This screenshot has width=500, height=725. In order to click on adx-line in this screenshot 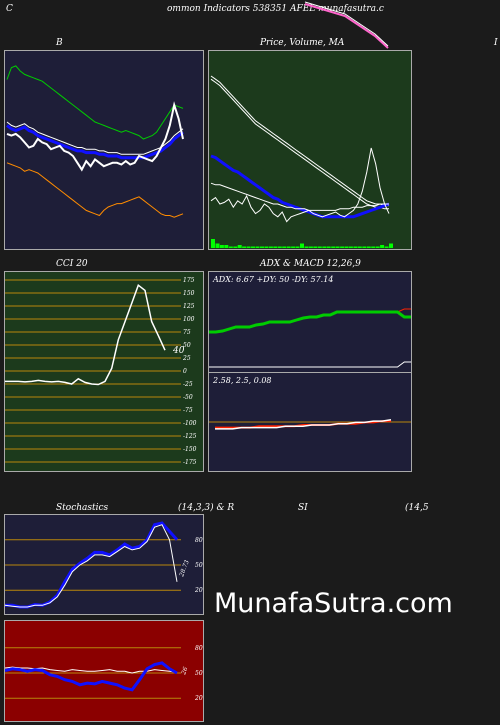, I will do `click(310, 364)`.